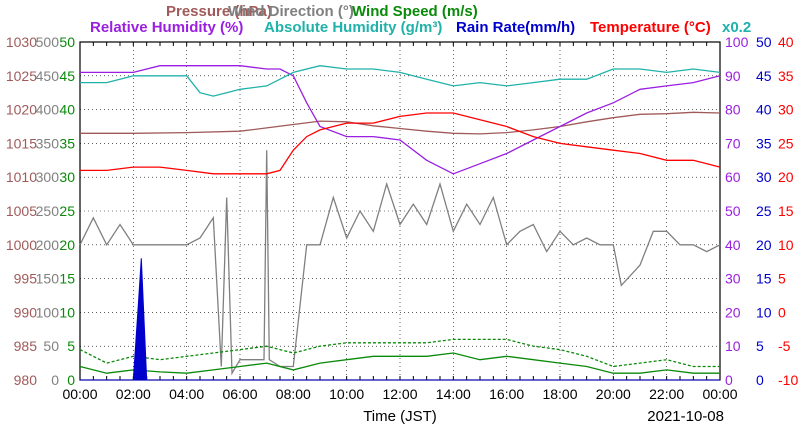 The width and height of the screenshot is (800, 434). What do you see at coordinates (400, 81) in the screenshot?
I see `series-absolute-humidity-g-m` at bounding box center [400, 81].